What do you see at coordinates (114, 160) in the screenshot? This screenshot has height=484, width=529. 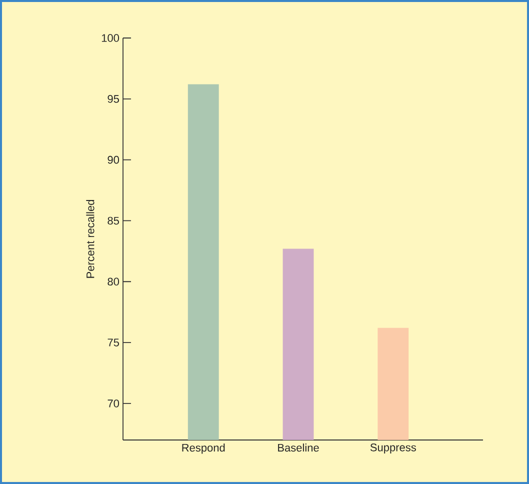 I see `y-tick-label: 90` at bounding box center [114, 160].